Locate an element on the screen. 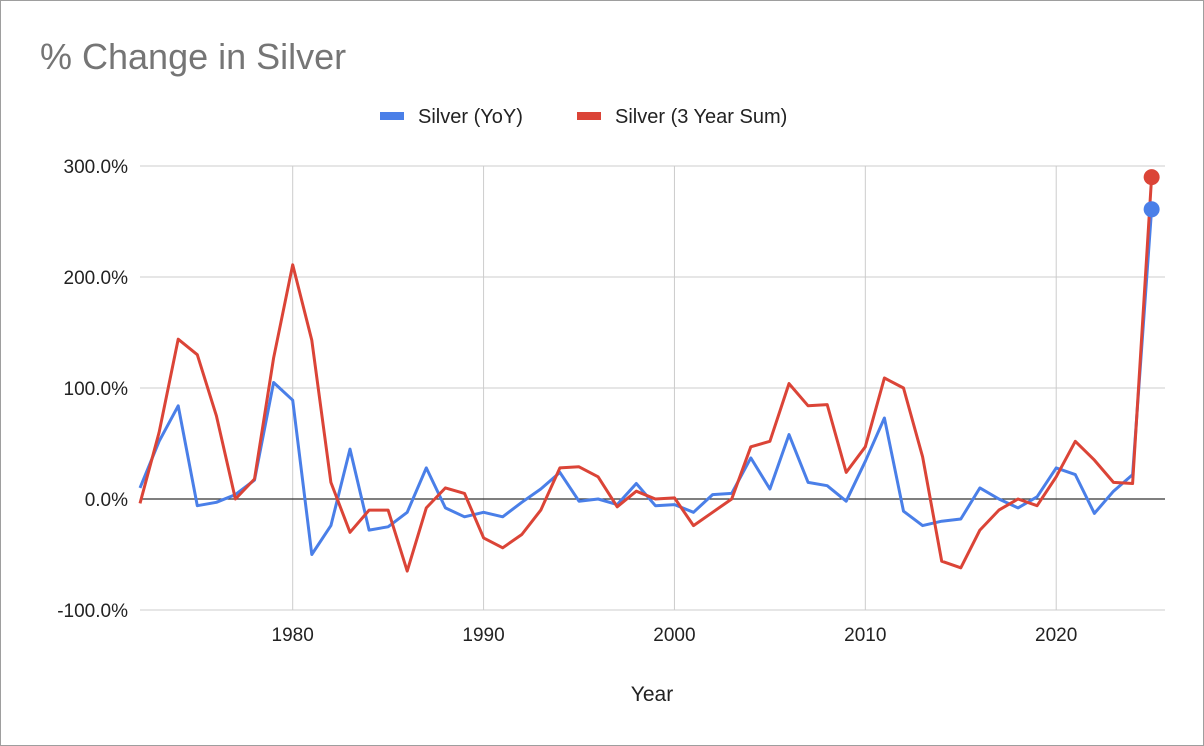  y-tick-label: 100.0% is located at coordinates (96, 389).